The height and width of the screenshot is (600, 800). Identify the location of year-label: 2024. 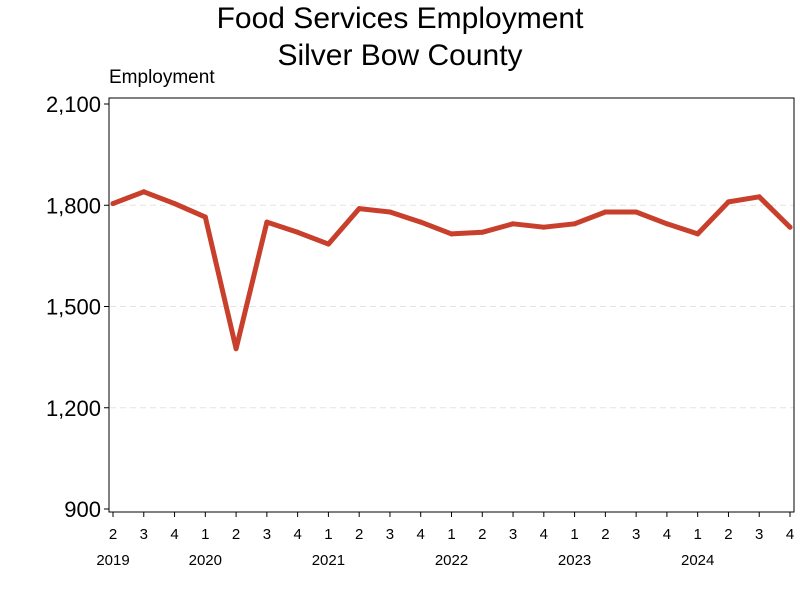
(697, 560).